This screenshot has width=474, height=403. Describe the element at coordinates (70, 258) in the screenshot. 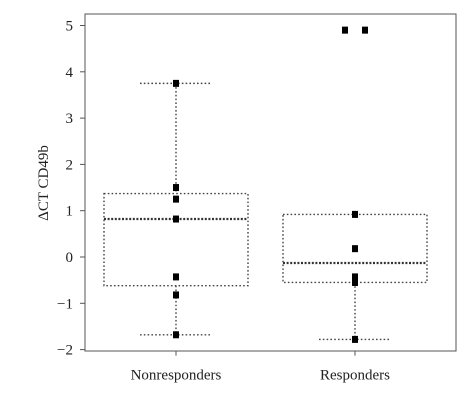

I see `y-tick-label: 0` at that location.